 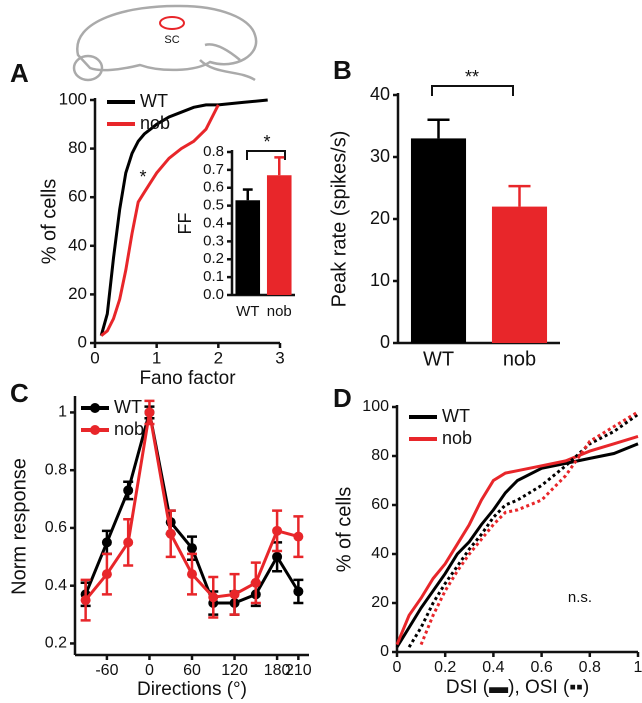 I want to click on brain-diagram, so click(x=165, y=43).